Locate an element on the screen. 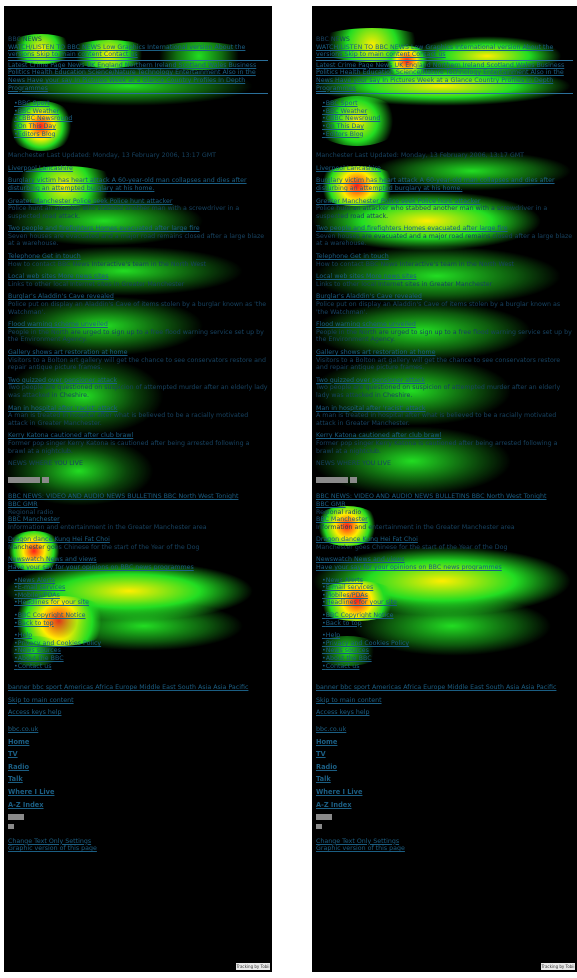 This screenshot has width=577, height=978. legal-link: Back to top is located at coordinates (444, 624).